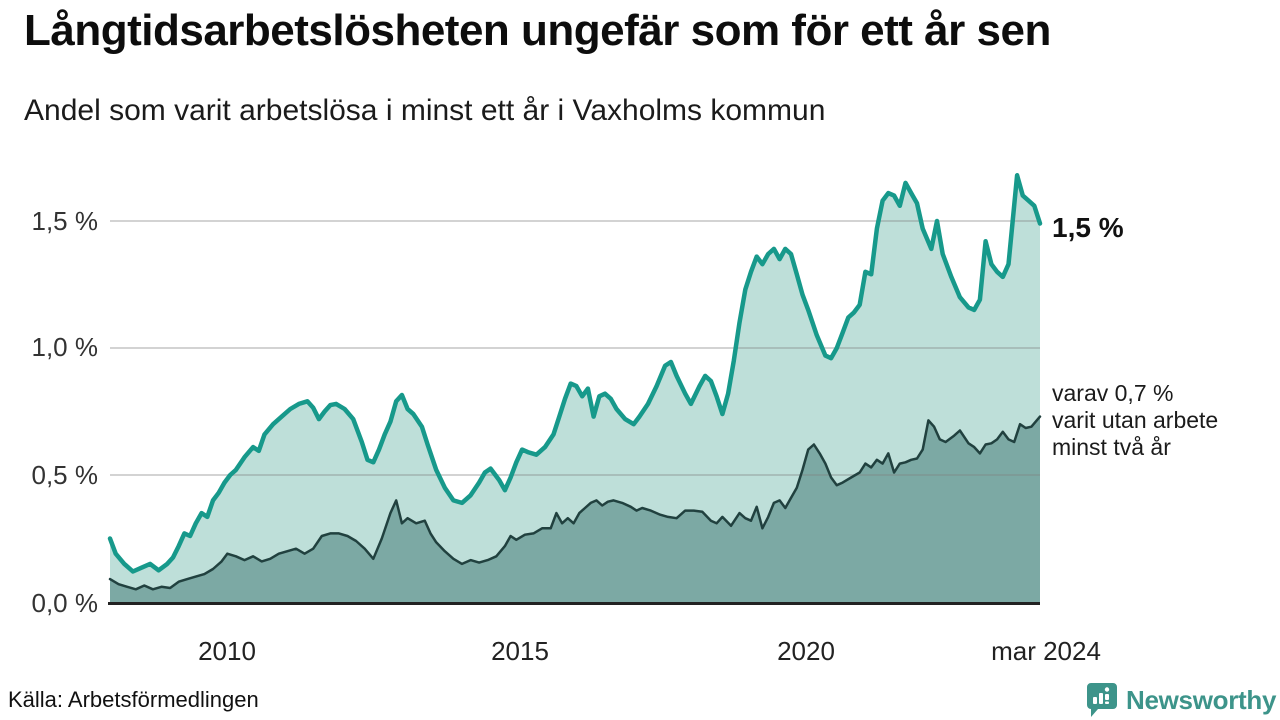  What do you see at coordinates (65, 221) in the screenshot?
I see `y-axis-tick-label: 1,5 %` at bounding box center [65, 221].